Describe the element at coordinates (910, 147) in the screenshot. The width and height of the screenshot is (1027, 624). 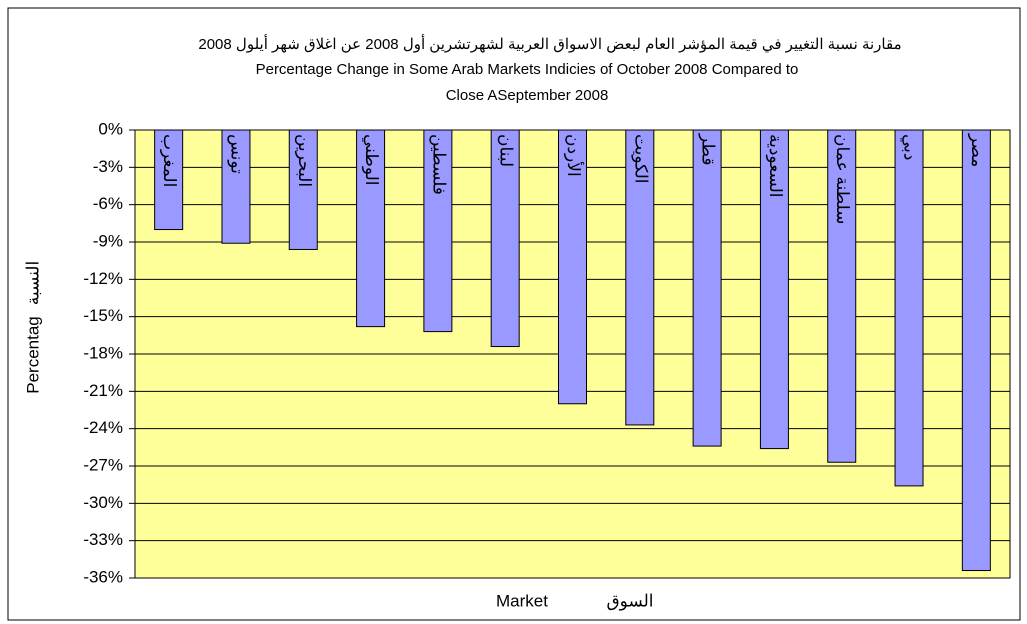
I see `category-label: دبي` at that location.